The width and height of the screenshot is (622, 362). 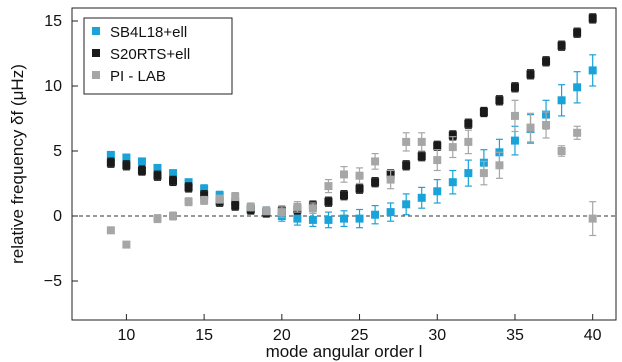 What do you see at coordinates (53, 86) in the screenshot?
I see `y-tick-label: 10` at bounding box center [53, 86].